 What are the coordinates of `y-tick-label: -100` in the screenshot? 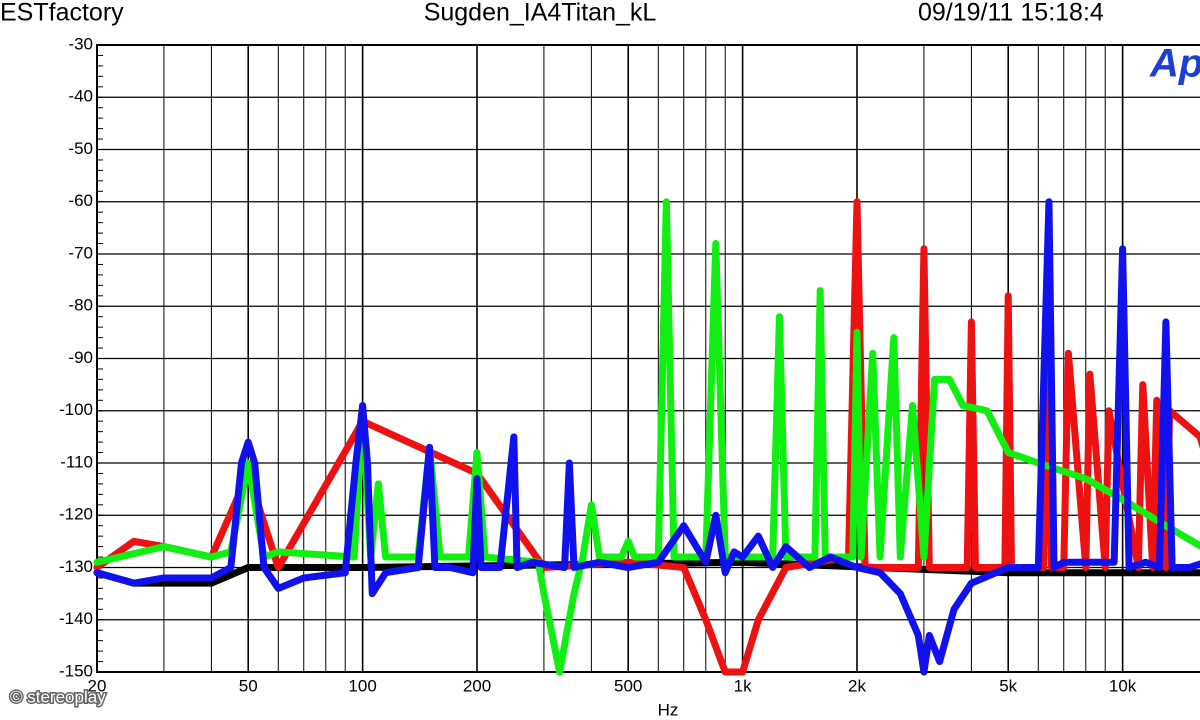 It's located at (76, 409).